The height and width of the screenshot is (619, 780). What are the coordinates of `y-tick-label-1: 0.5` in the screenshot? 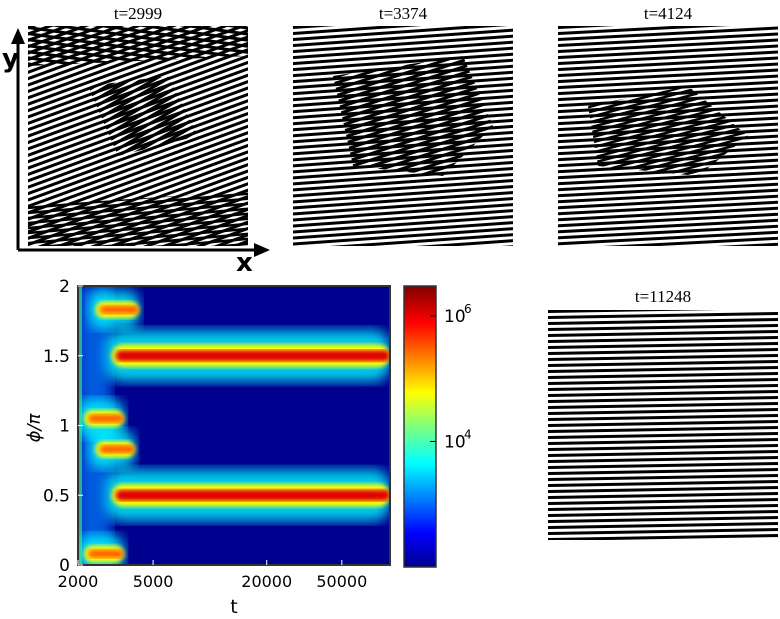 It's located at (56, 496).